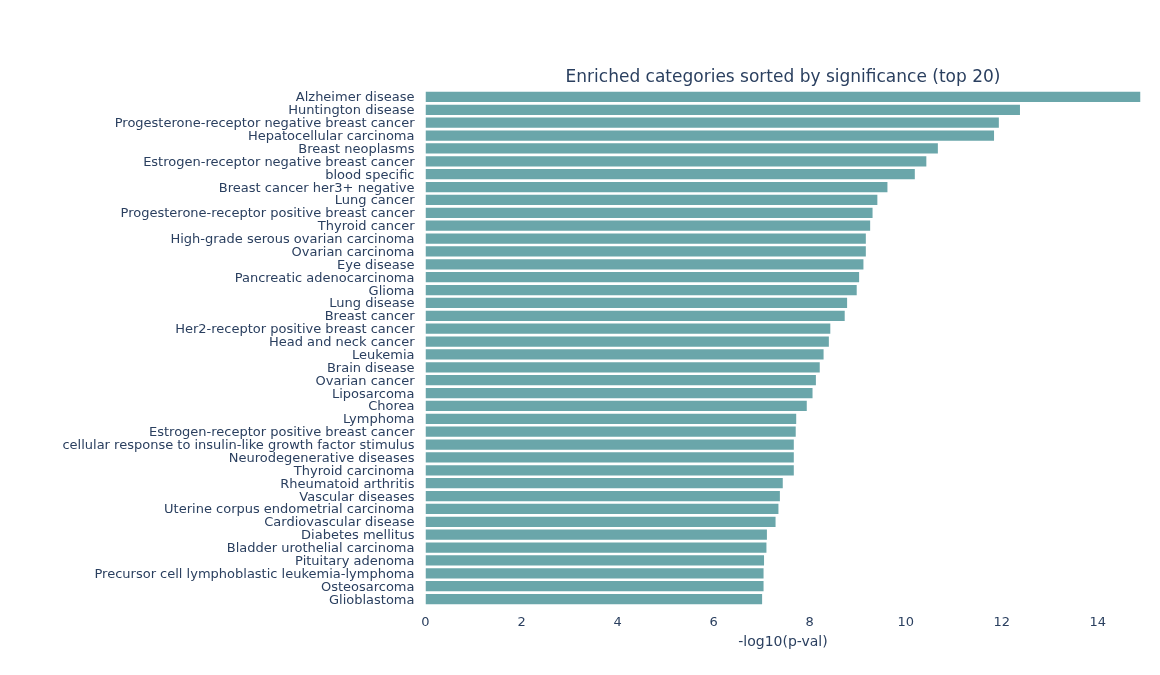 The height and width of the screenshot is (675, 1160). I want to click on y-tick-label: Ovarian carcinoma, so click(353, 251).